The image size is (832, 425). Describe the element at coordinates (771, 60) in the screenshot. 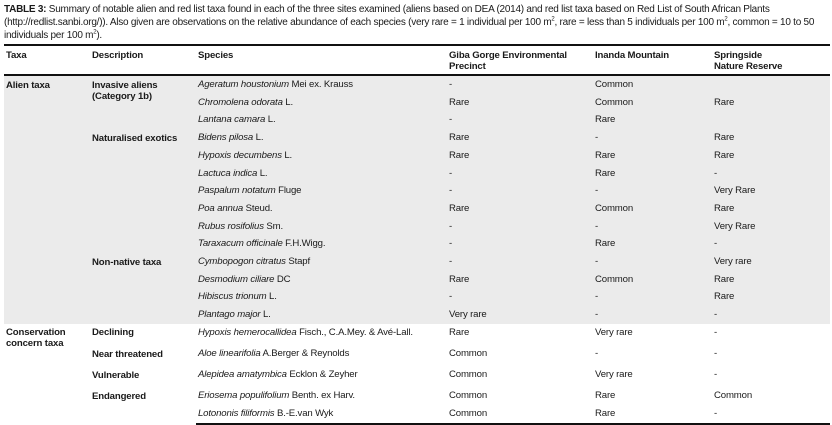

I see `header-springside: Springside Nature Reserve` at that location.